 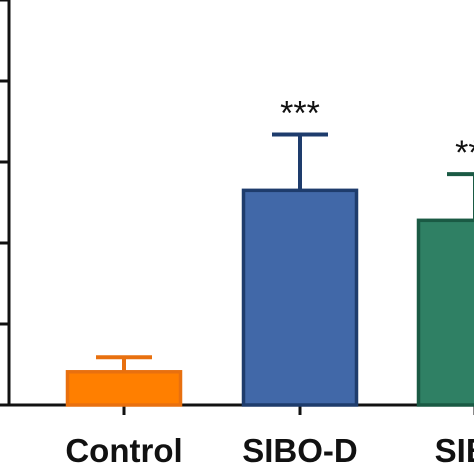 I want to click on chart-tick-labels: Control SIBO-D SIBO, so click(x=269, y=450).